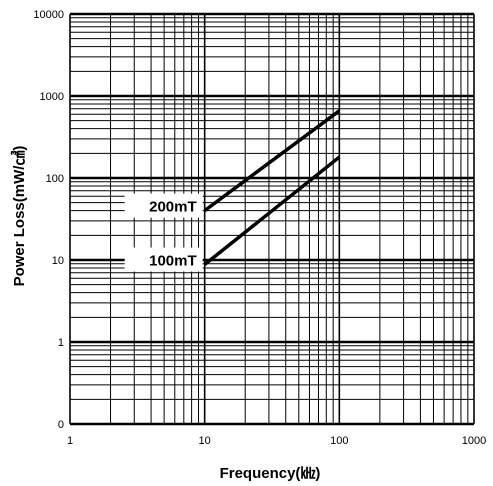  Describe the element at coordinates (270, 473) in the screenshot. I see `x-axis-title: Frequency(㎑)` at that location.